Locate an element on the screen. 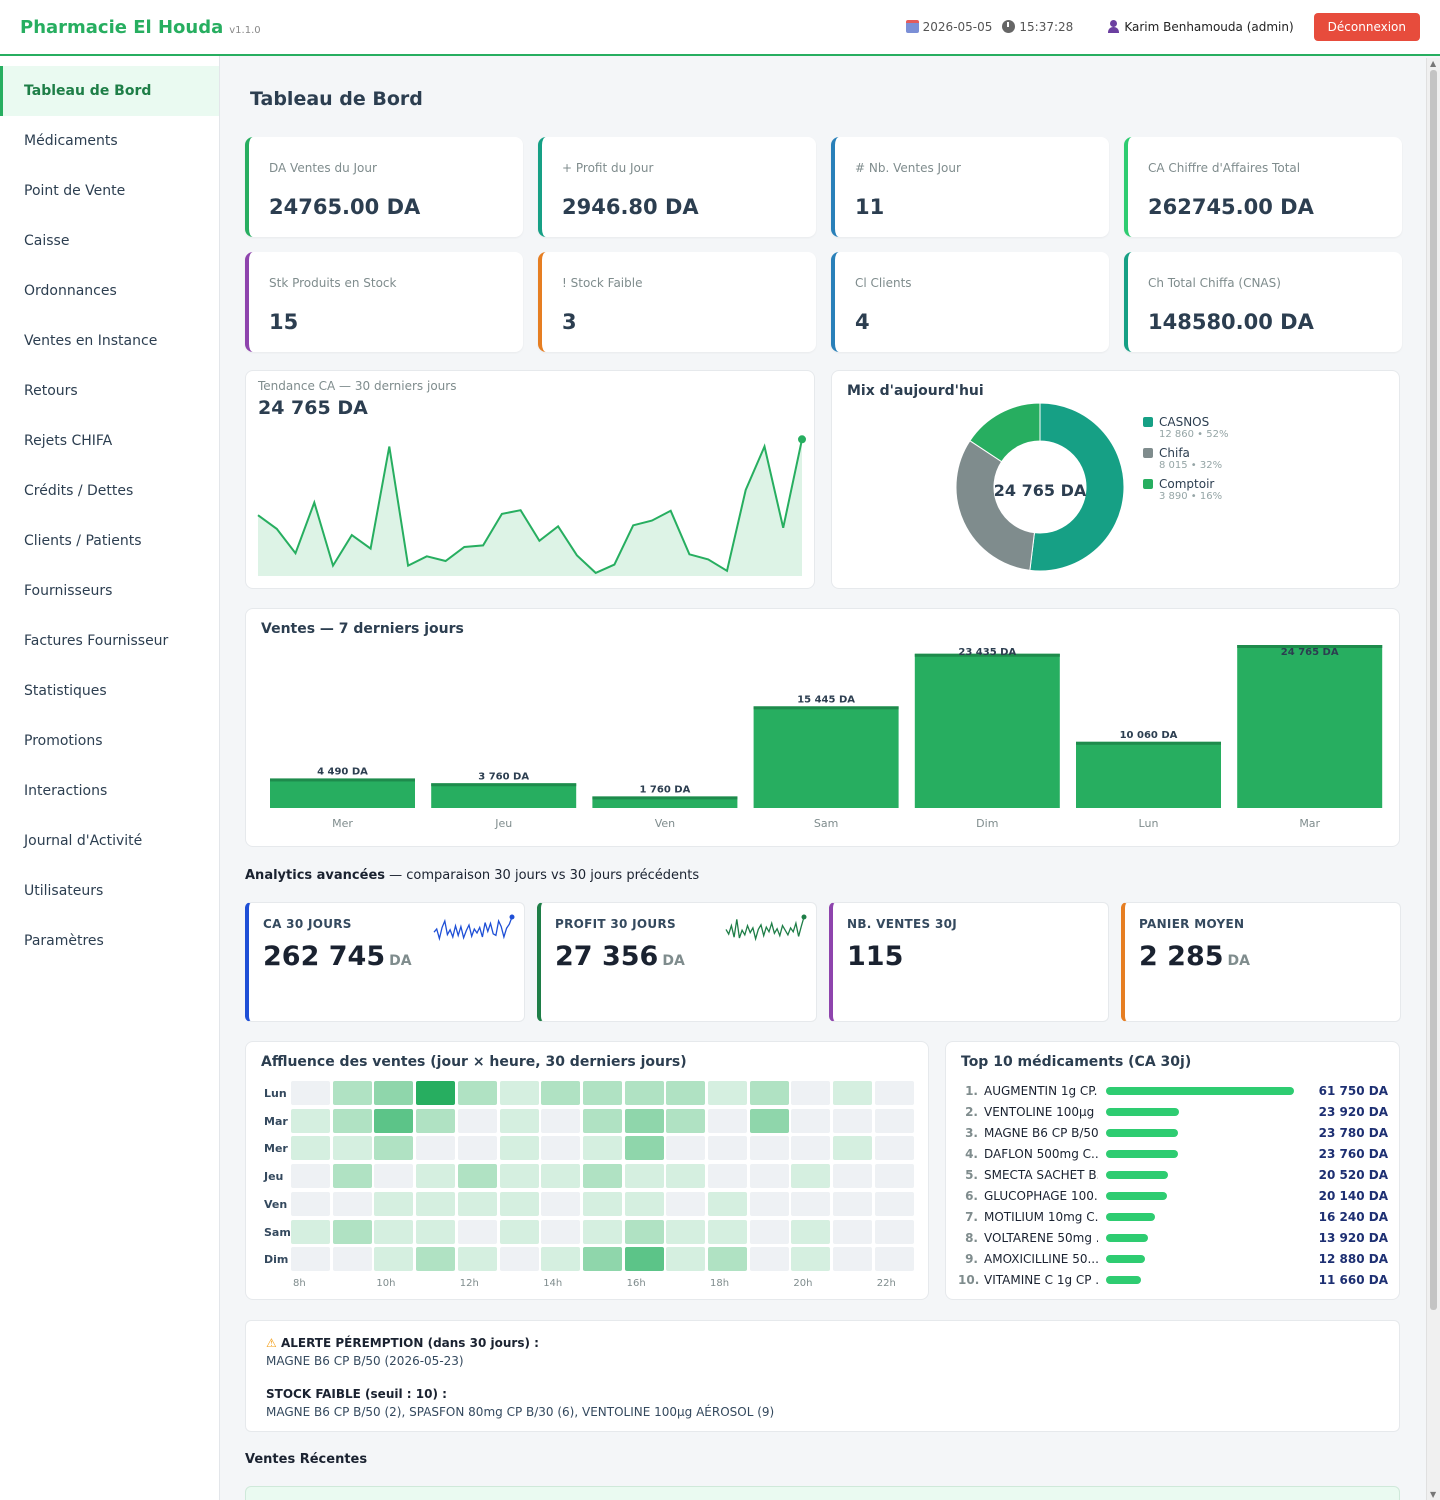 The image size is (1440, 1500). sidebar-item-statistiques: Statistiques is located at coordinates (65, 691).